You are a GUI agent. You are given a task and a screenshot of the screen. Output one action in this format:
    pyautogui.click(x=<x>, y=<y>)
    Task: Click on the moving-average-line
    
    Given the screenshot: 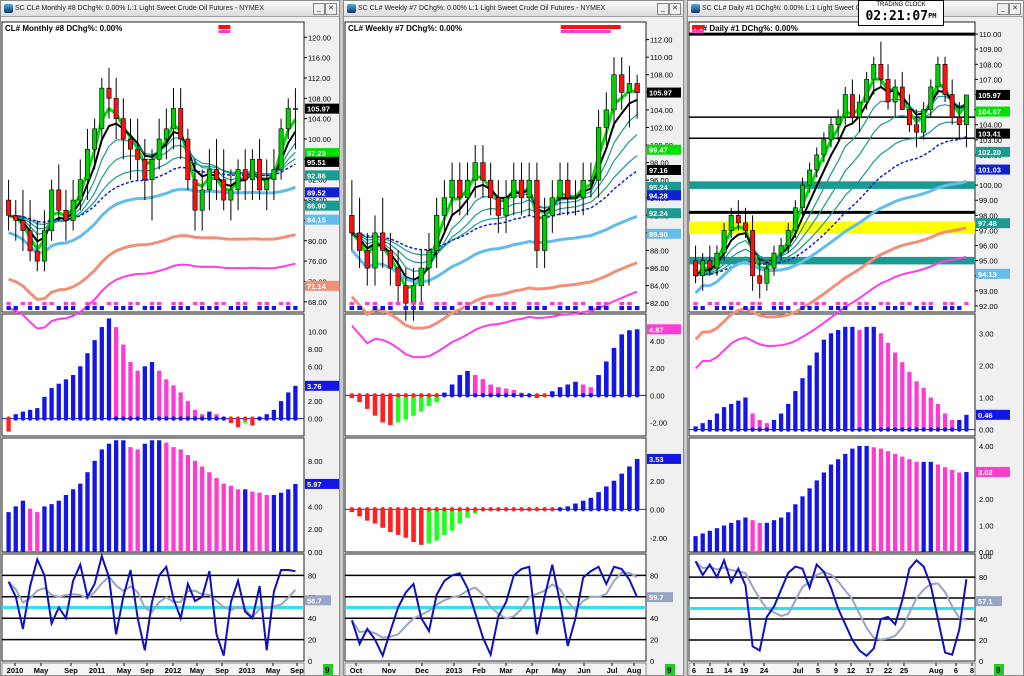 What is the action you would take?
    pyautogui.click(x=830, y=312)
    